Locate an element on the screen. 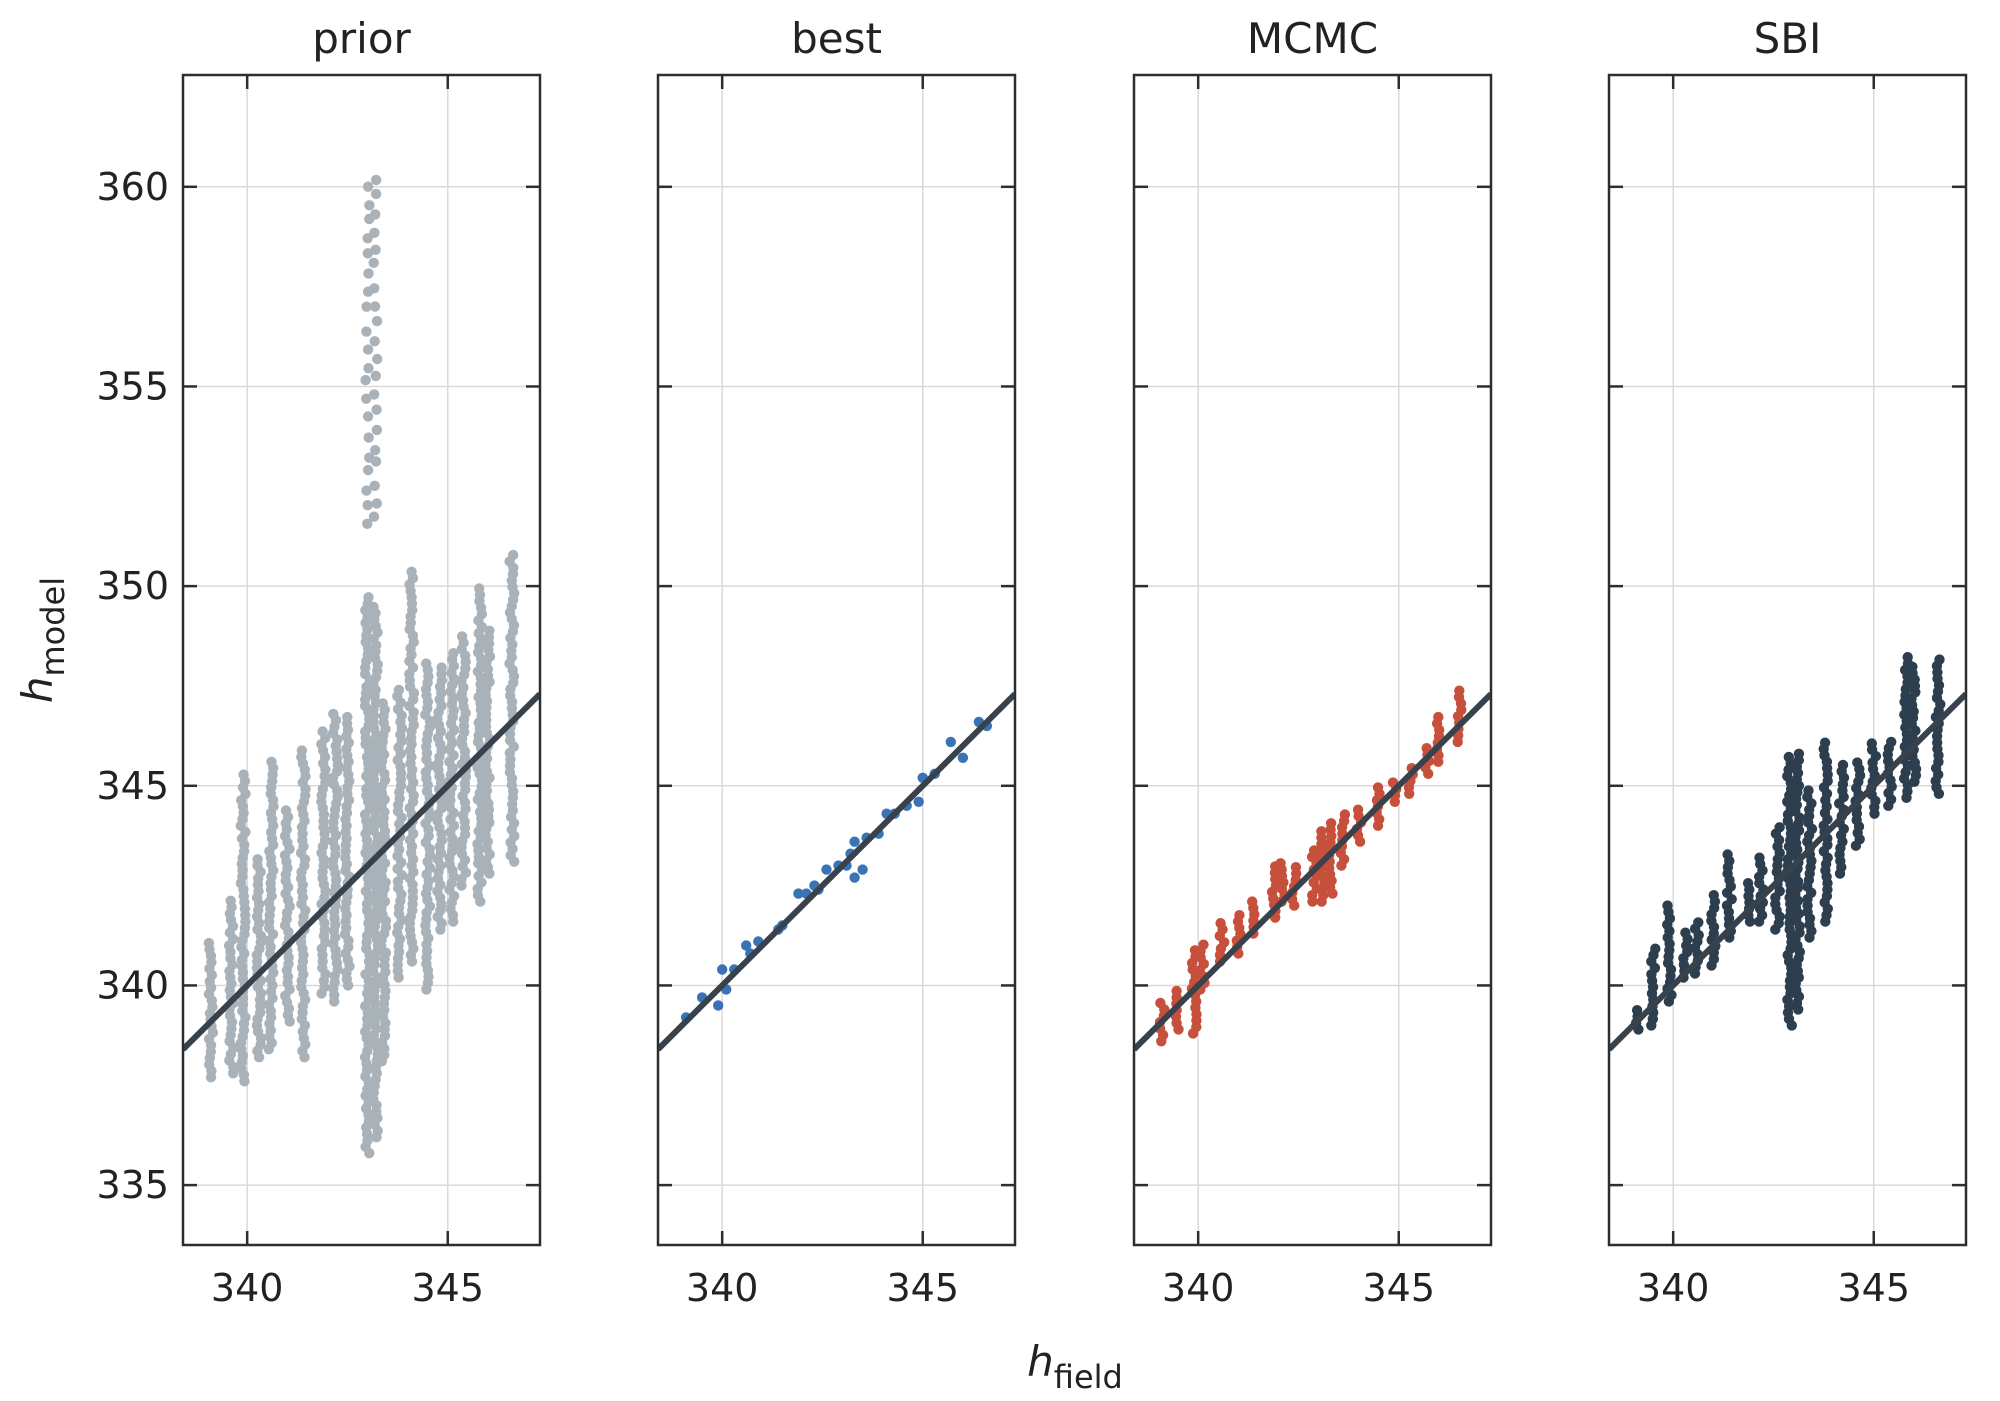 The height and width of the screenshot is (1401, 2000). y-tick-label: 335 is located at coordinates (132, 1185).